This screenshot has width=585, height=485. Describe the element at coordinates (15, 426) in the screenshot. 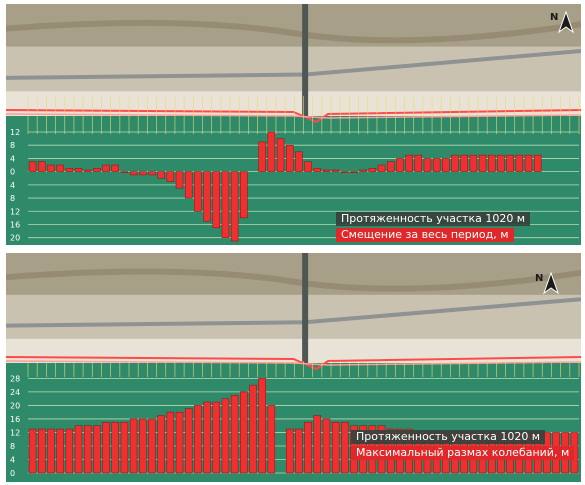

I see `y-axis-ticks: 0 4 8 12 16 20 24 28` at that location.